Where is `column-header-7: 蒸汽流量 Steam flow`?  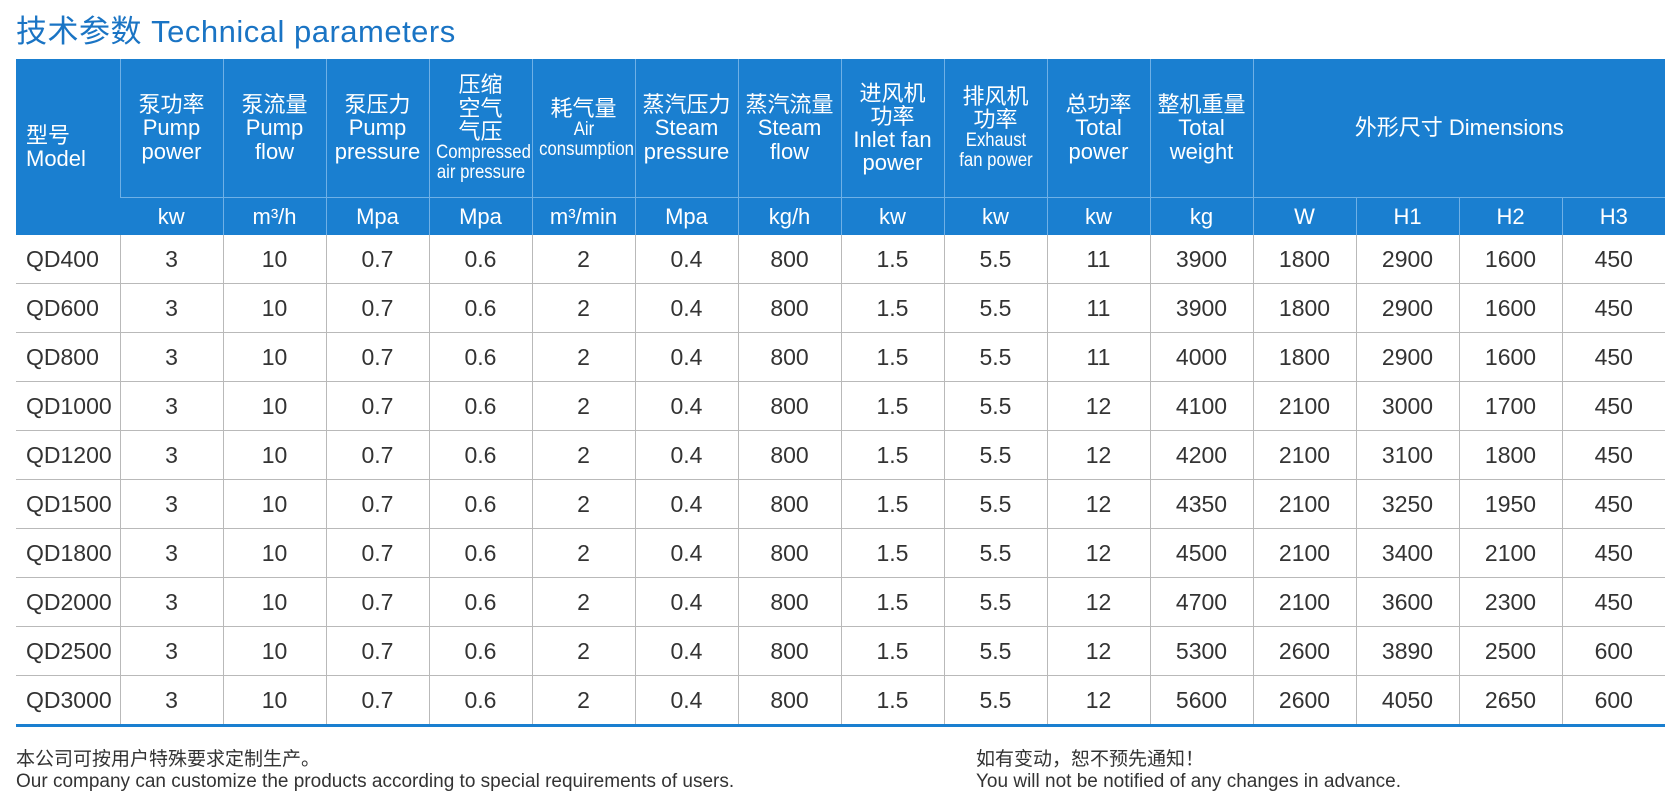
column-header-7: 蒸汽流量 Steam flow is located at coordinates (789, 128).